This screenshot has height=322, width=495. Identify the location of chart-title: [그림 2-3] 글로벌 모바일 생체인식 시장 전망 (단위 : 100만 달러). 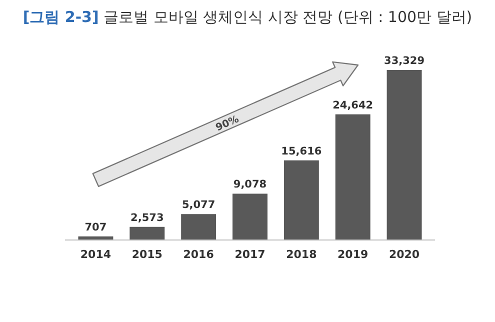
(248, 17).